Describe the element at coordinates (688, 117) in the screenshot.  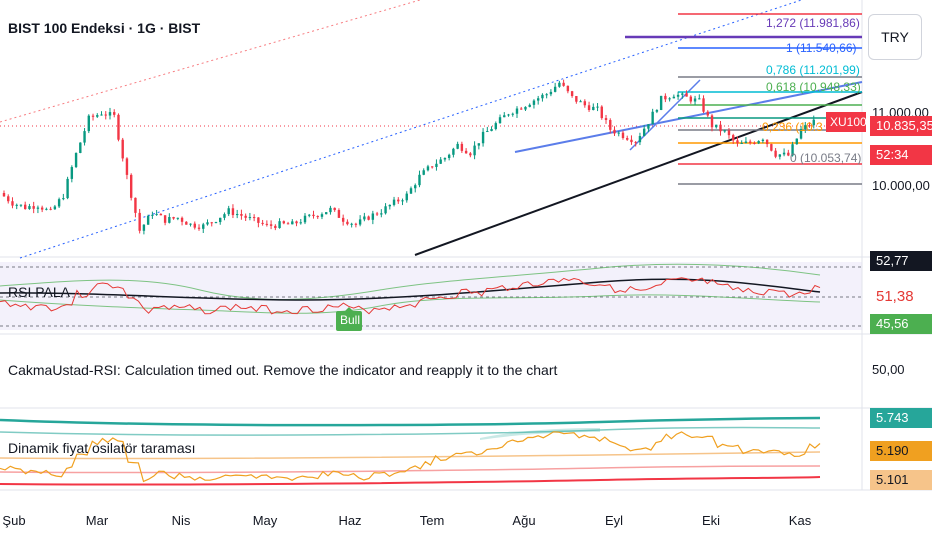
I see `resistance-trendline` at that location.